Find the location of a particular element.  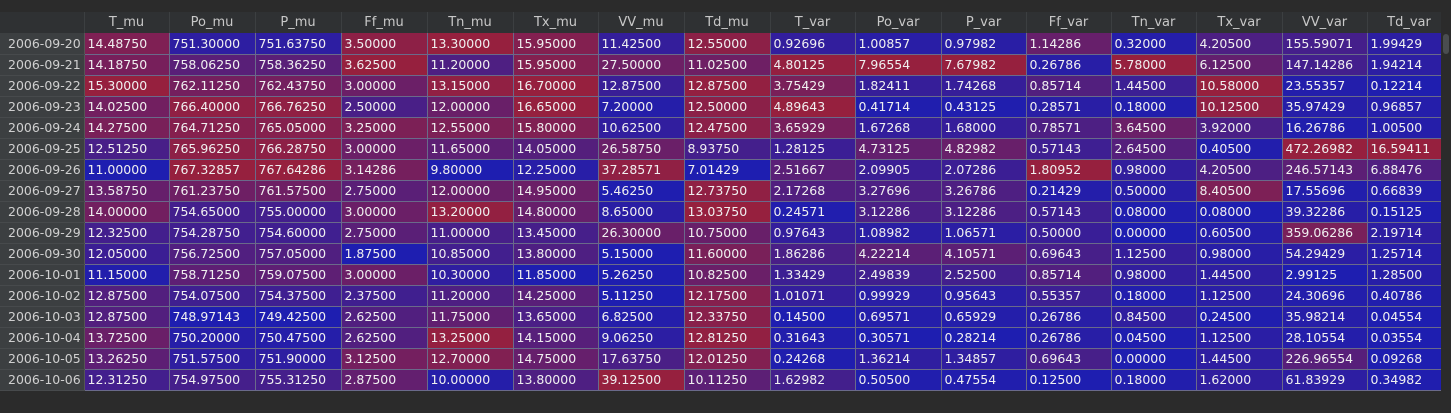

table-cell: 54.29429 is located at coordinates (1325, 254).